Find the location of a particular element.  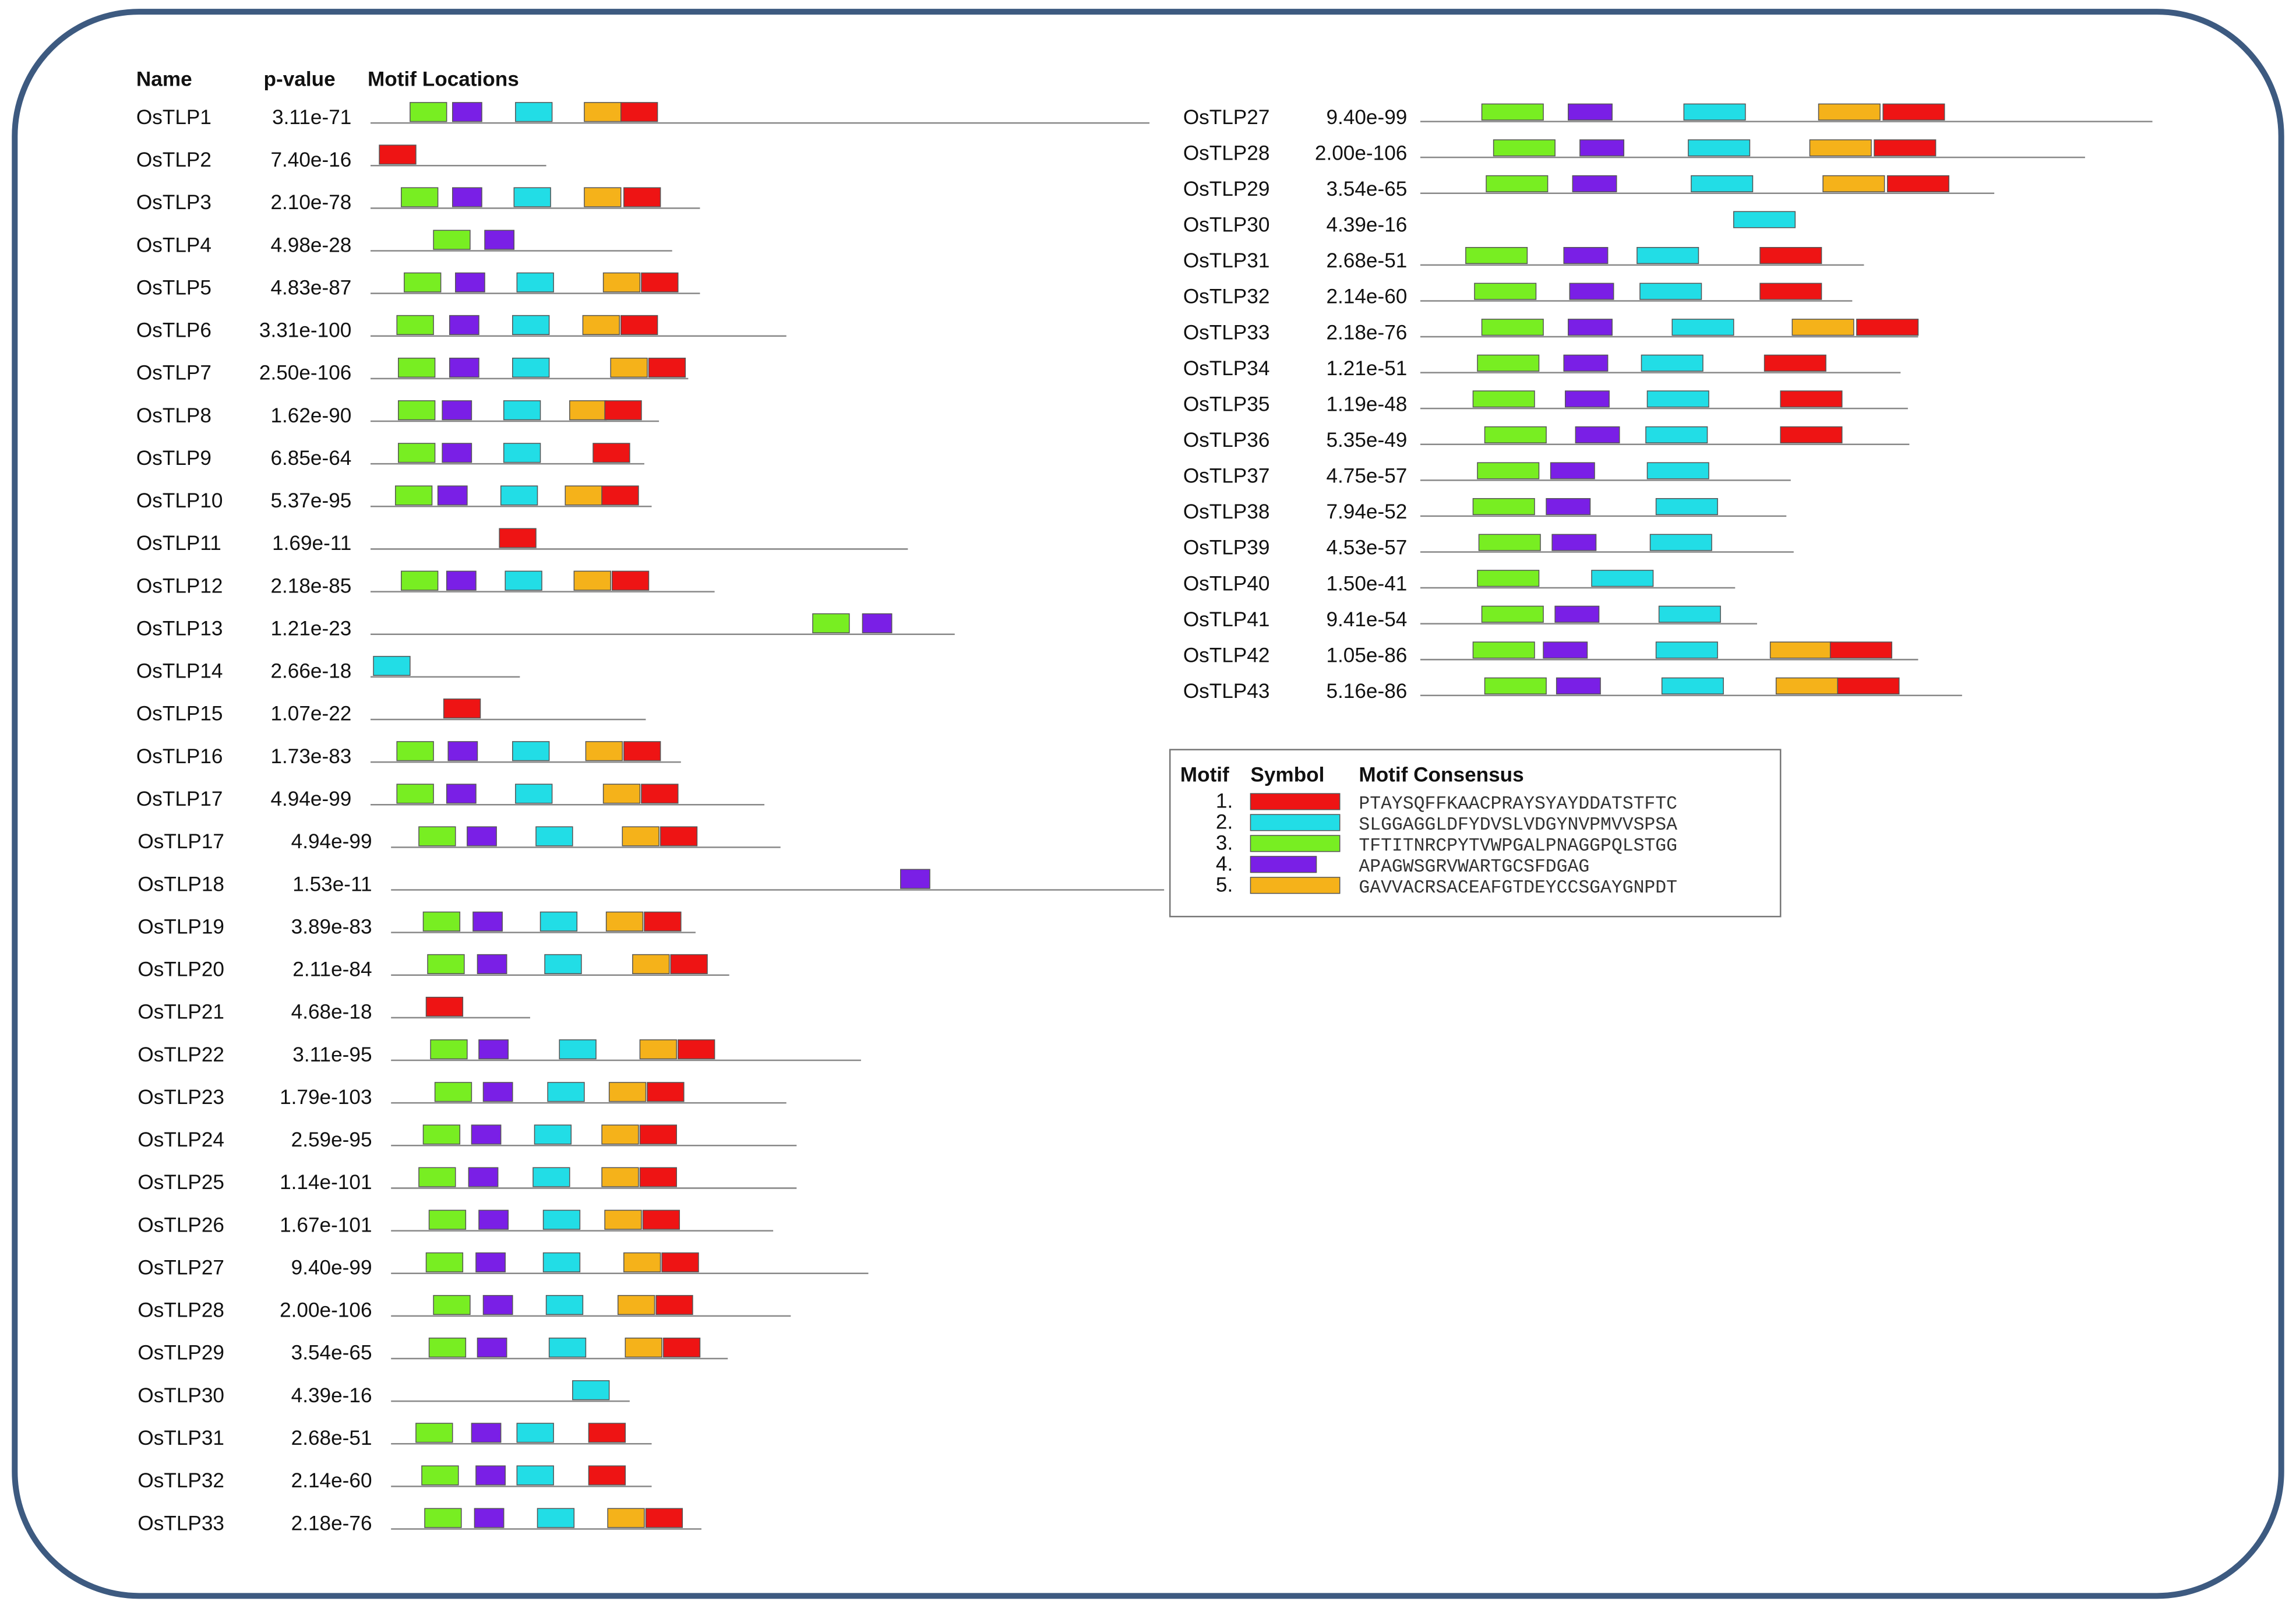

p-value: 1.21e-51 is located at coordinates (1366, 368).